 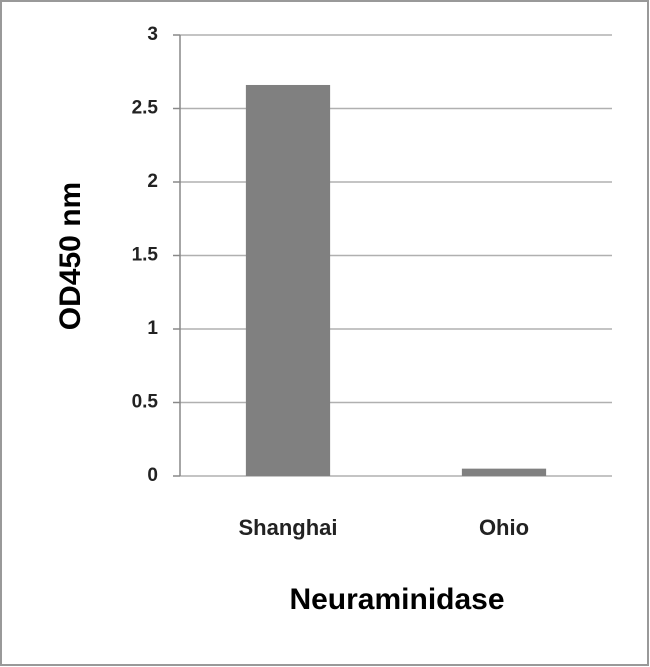 I want to click on y-tick-label: 1.5, so click(x=145, y=255).